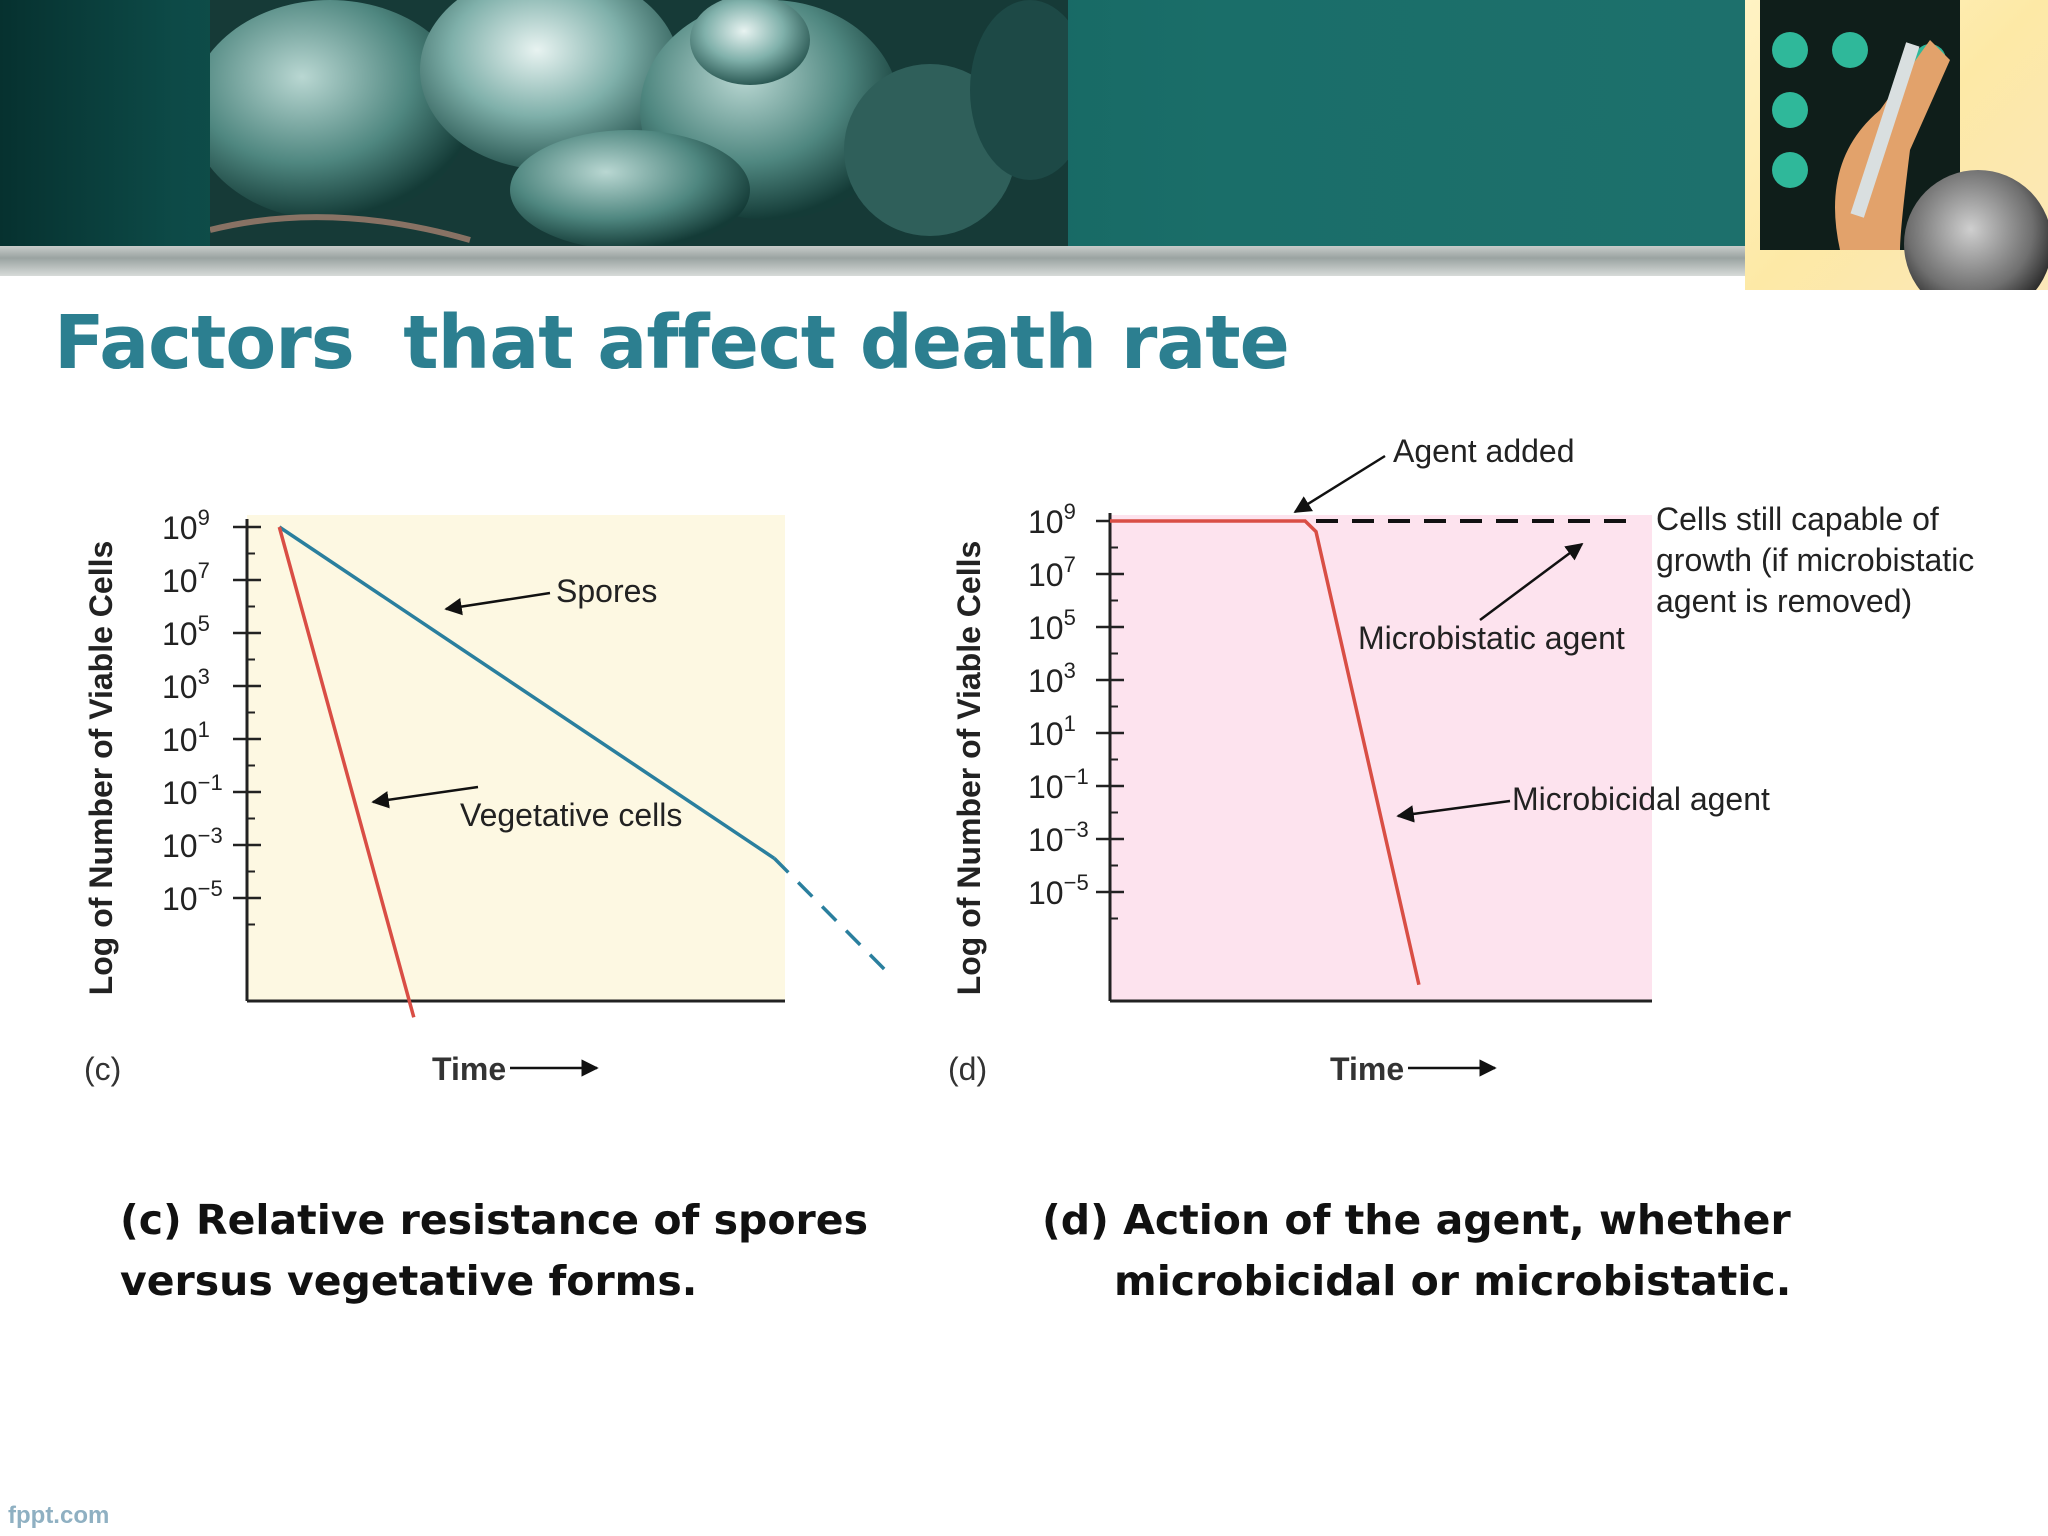  Describe the element at coordinates (1973, 229) in the screenshot. I see `virus-micrograph` at that location.